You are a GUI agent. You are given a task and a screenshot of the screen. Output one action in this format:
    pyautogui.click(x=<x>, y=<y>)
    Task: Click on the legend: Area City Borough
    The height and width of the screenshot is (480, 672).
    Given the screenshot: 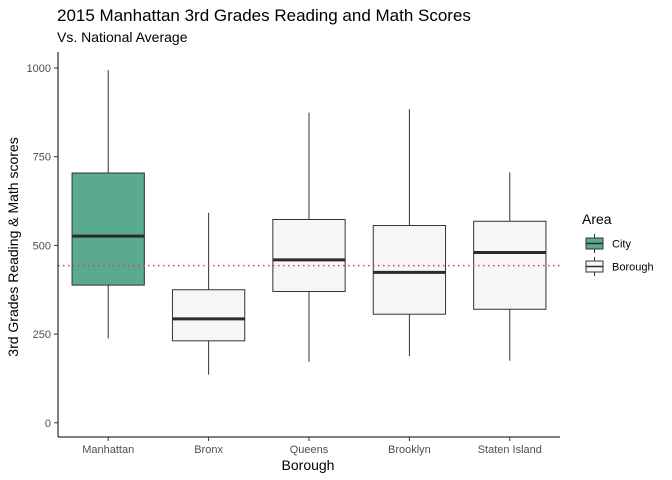 What is the action you would take?
    pyautogui.click(x=618, y=243)
    